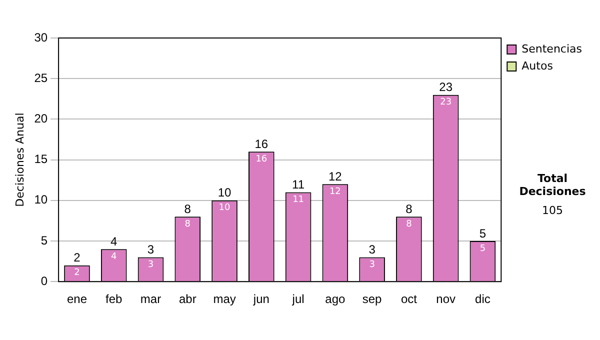 This screenshot has height=340, width=600. Describe the element at coordinates (19, 159) in the screenshot. I see `y-axis-title: Decisiones Anual` at that location.